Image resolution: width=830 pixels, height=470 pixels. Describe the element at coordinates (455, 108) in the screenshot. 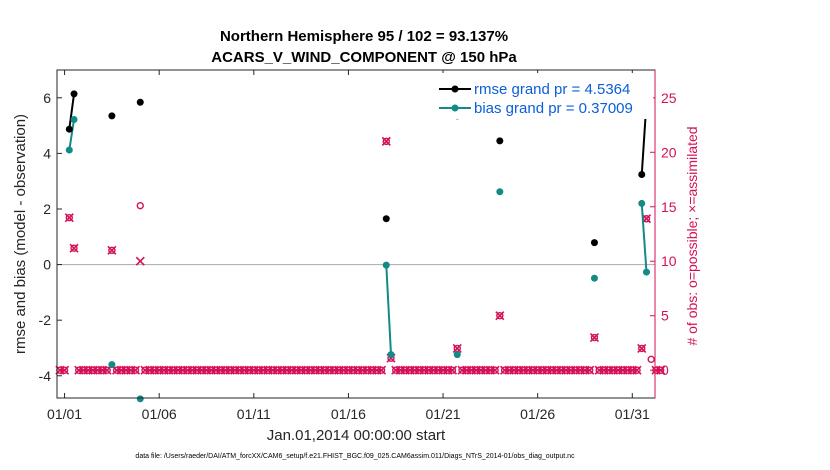

I see `legend-bias-marker` at that location.